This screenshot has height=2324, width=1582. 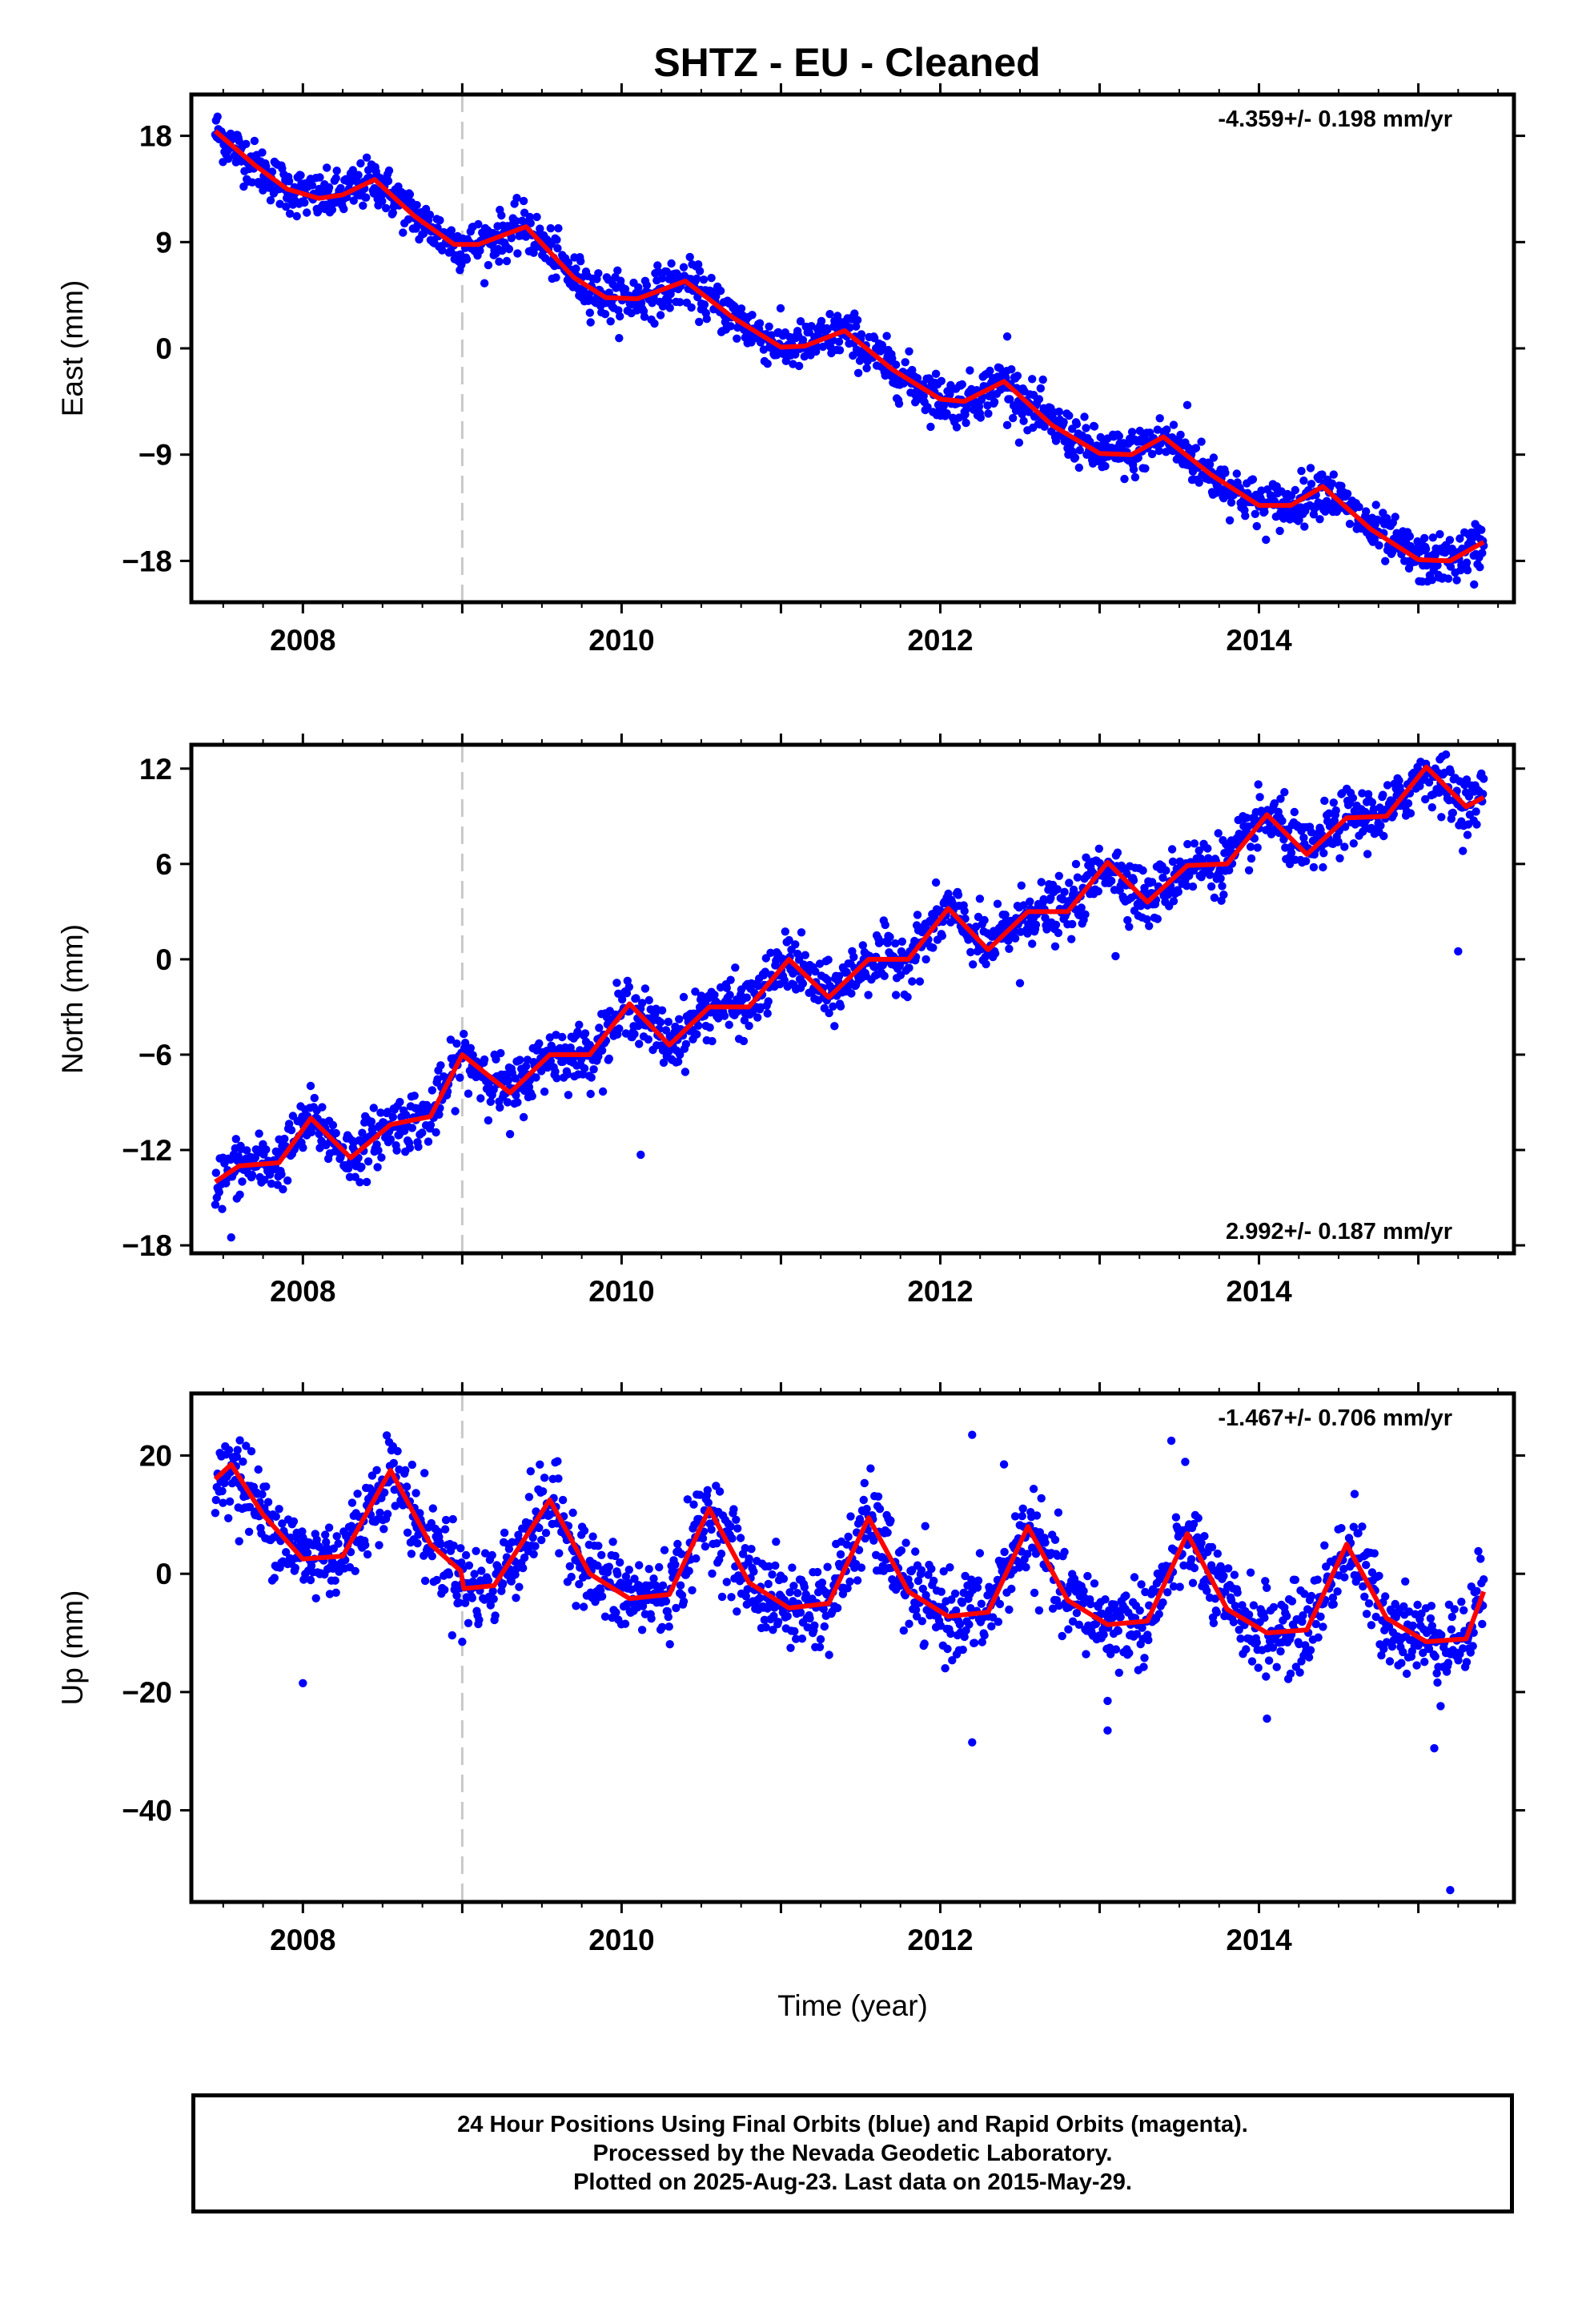 I want to click on x-tick-label: 2008, so click(x=302, y=1291).